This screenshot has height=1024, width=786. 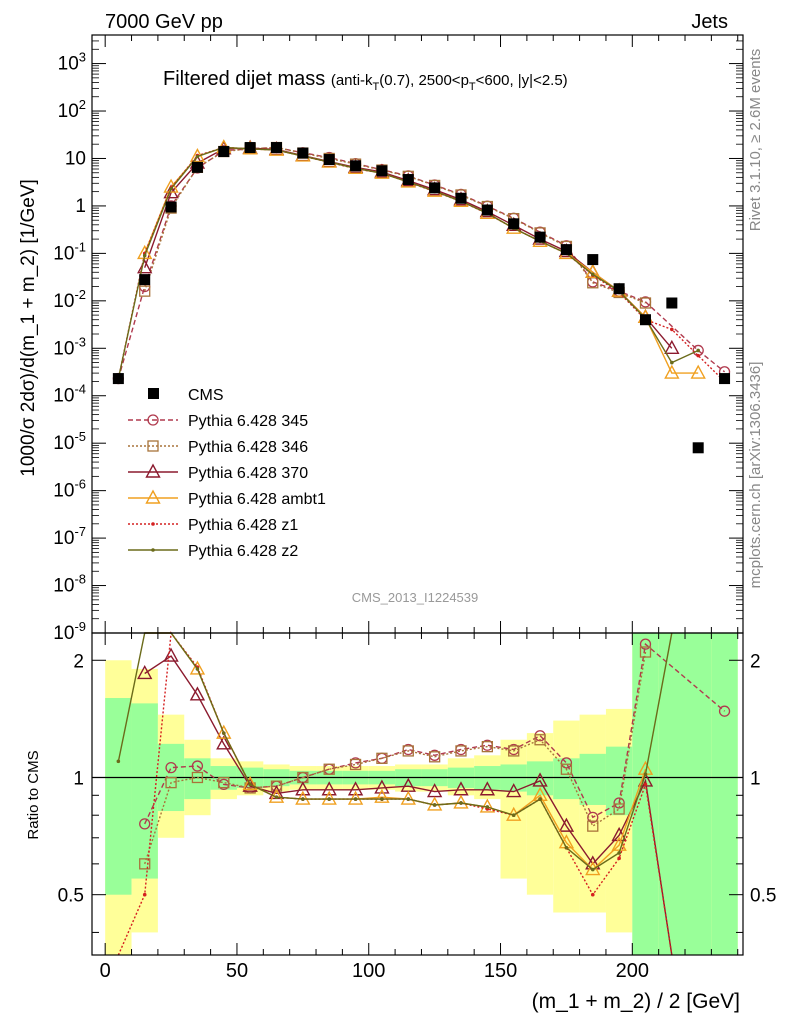 I want to click on header-left: 7000 GeV pp, so click(x=164, y=22).